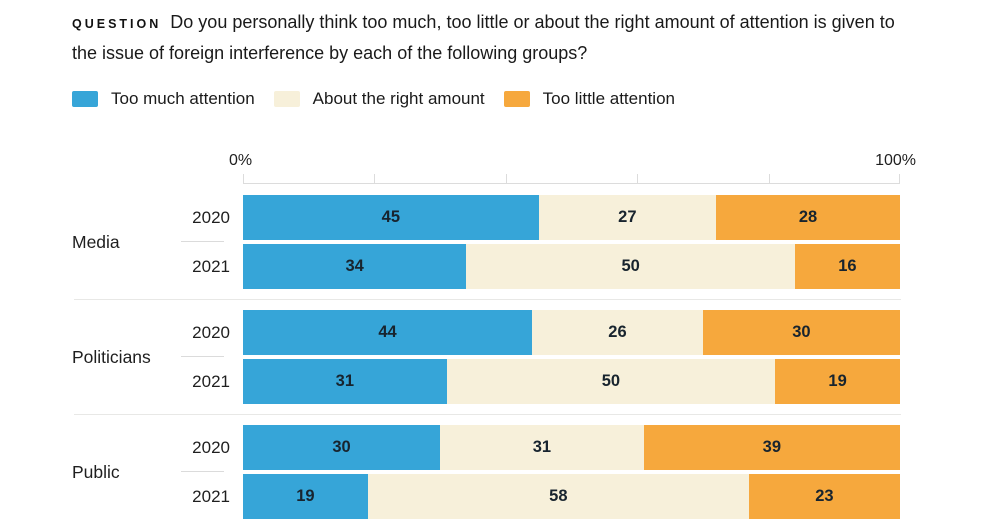 The height and width of the screenshot is (530, 1000). I want to click on value-label: 44, so click(387, 332).